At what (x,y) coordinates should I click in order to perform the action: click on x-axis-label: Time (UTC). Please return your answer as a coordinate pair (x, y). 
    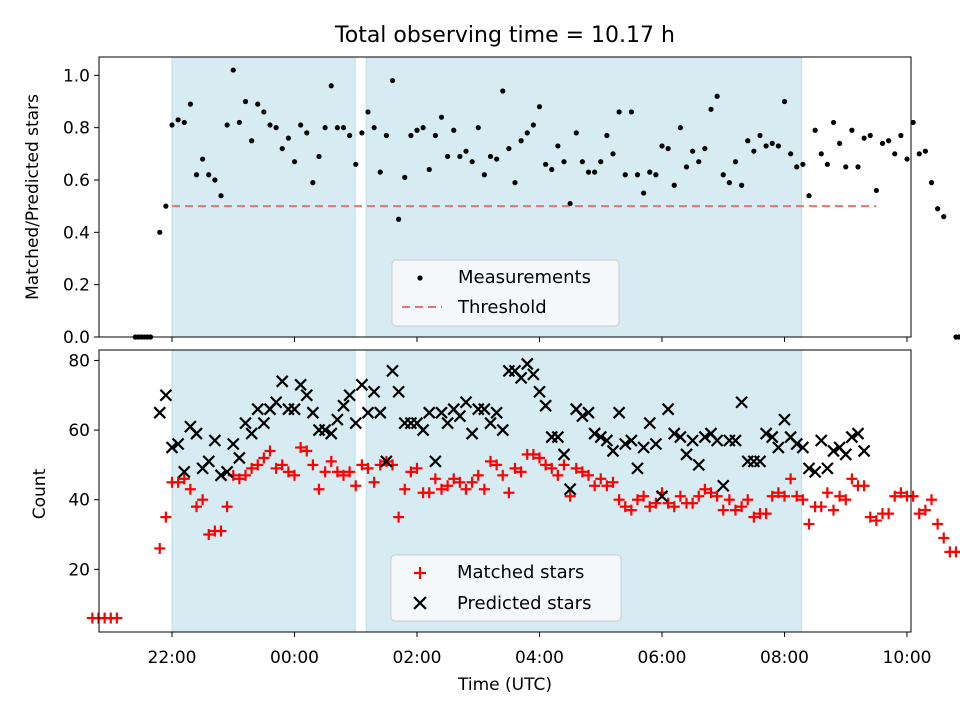
    Looking at the image, I should click on (504, 685).